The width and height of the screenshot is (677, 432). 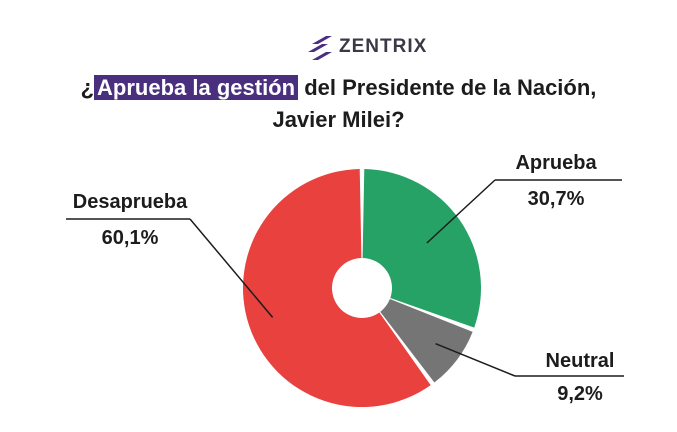 I want to click on brand-logo: ZENTRIX, so click(x=366, y=47).